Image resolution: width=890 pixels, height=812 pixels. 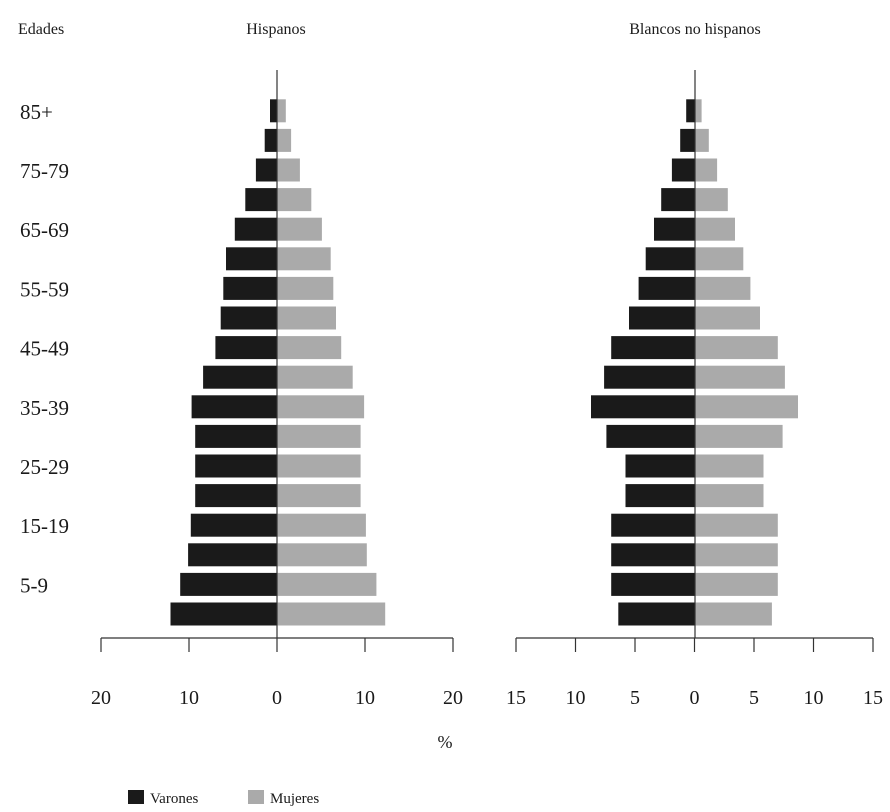 What do you see at coordinates (516, 698) in the screenshot?
I see `x-tick-label: 15` at bounding box center [516, 698].